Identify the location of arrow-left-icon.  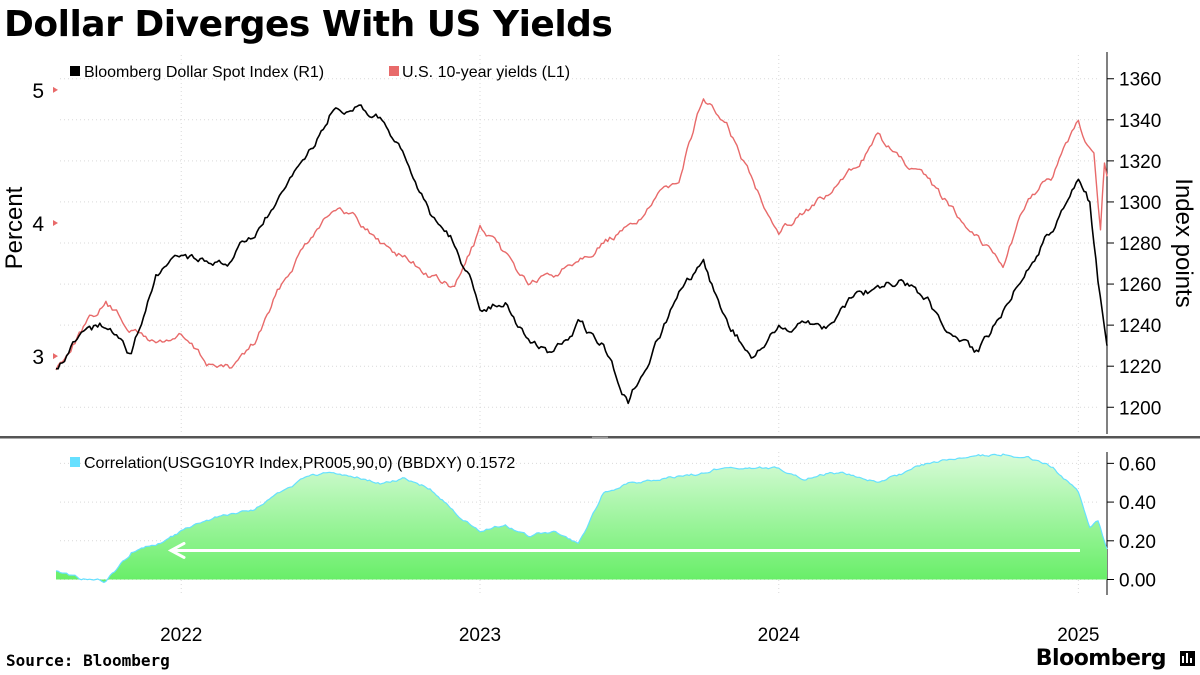
(176, 550).